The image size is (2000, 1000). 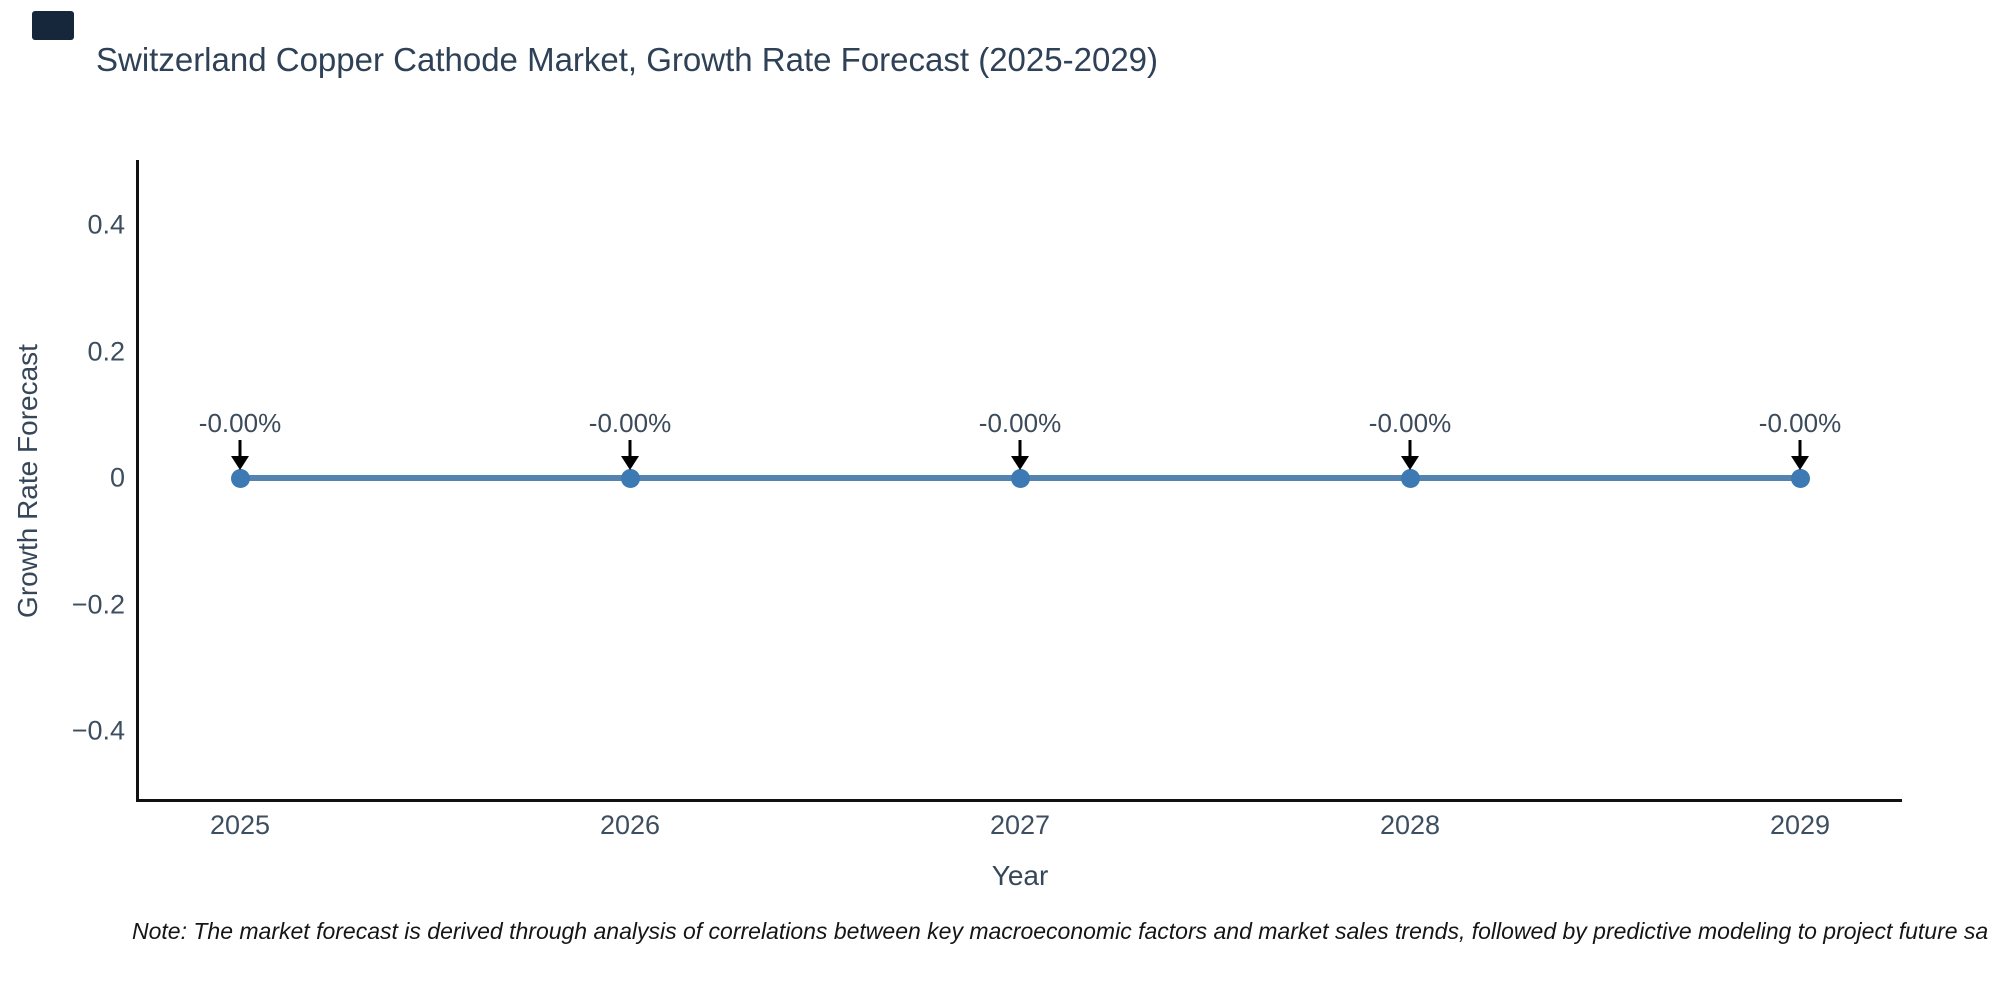 I want to click on x-tick-label: 2028, so click(x=1410, y=825).